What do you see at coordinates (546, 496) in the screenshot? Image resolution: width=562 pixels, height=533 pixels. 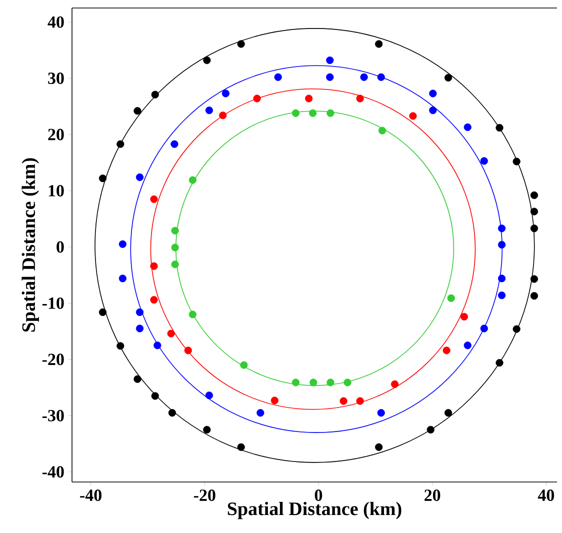 I see `x-tick-label: 40` at bounding box center [546, 496].